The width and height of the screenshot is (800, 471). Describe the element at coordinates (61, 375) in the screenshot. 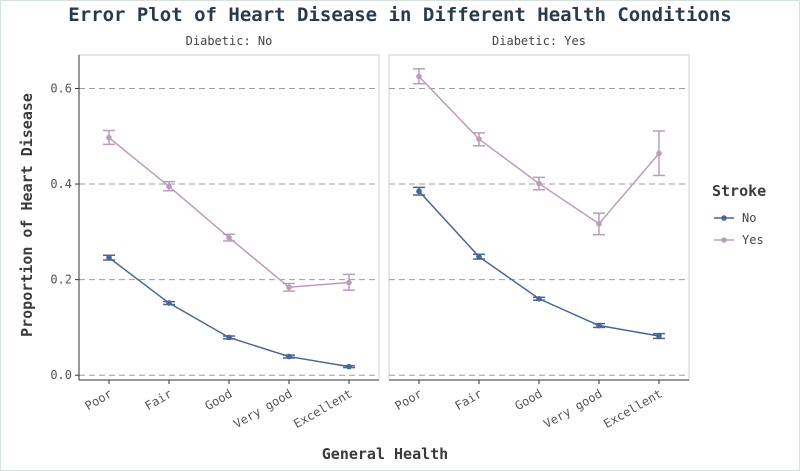

I see `y-tick-label: 0.0` at that location.